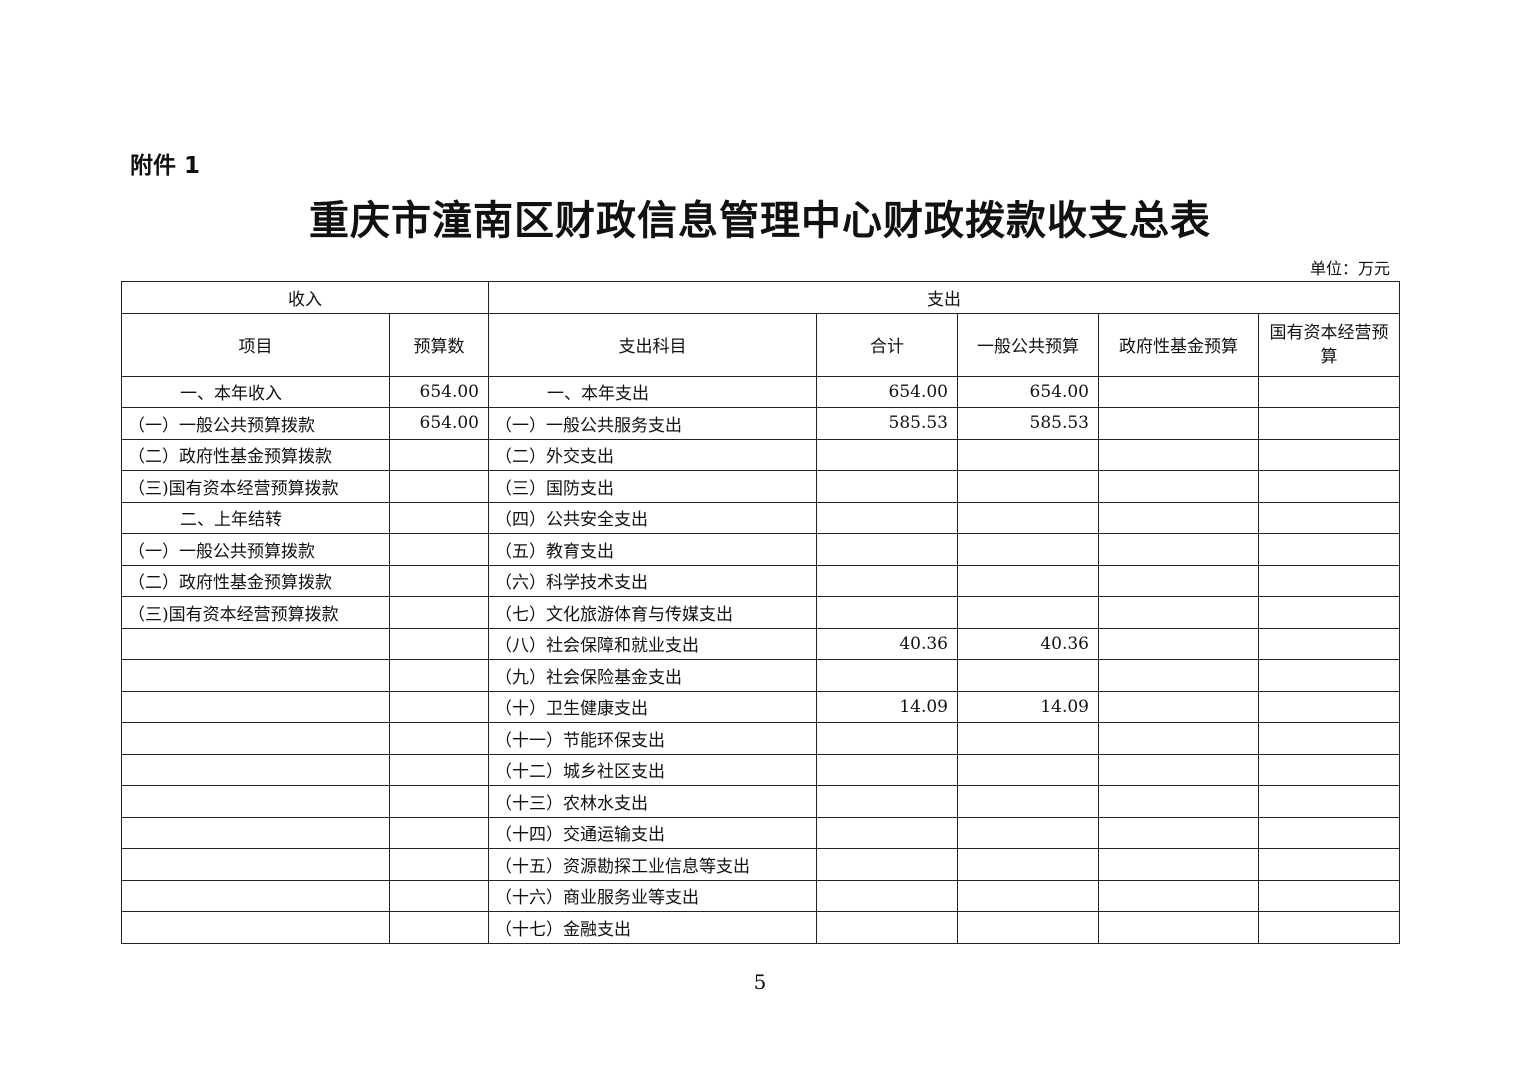 This screenshot has width=1520, height=1074. What do you see at coordinates (652, 769) in the screenshot?
I see `cell-subject: （十二）城乡社区支出` at bounding box center [652, 769].